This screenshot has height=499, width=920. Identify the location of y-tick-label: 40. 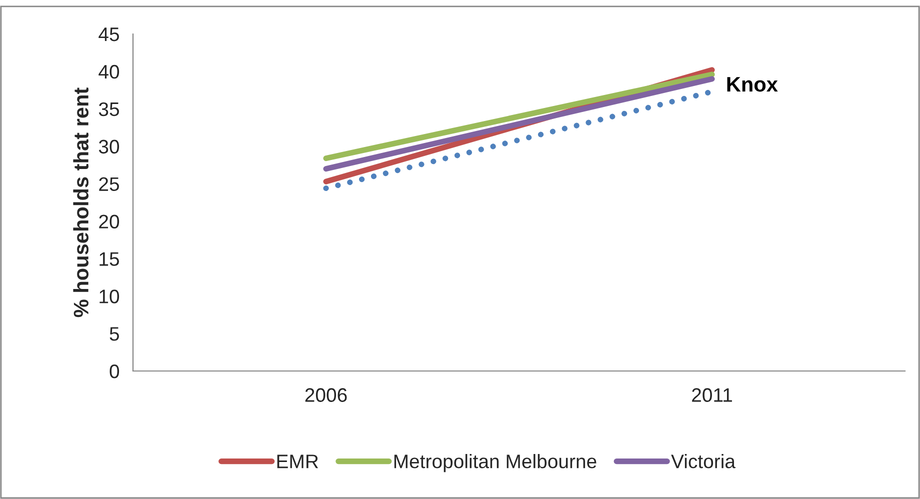
(109, 71).